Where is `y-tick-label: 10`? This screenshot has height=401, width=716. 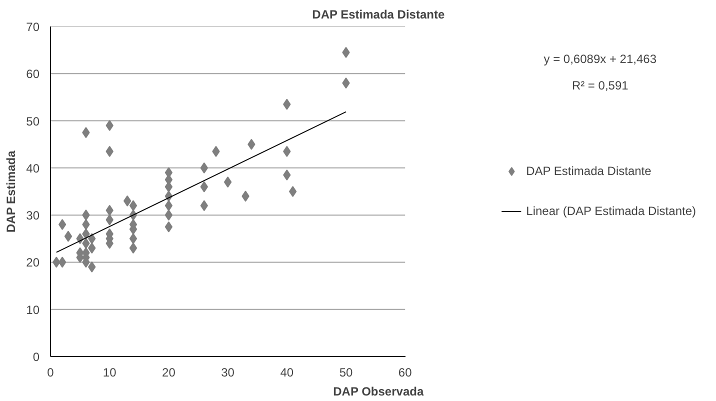
y-tick-label: 10 is located at coordinates (33, 309).